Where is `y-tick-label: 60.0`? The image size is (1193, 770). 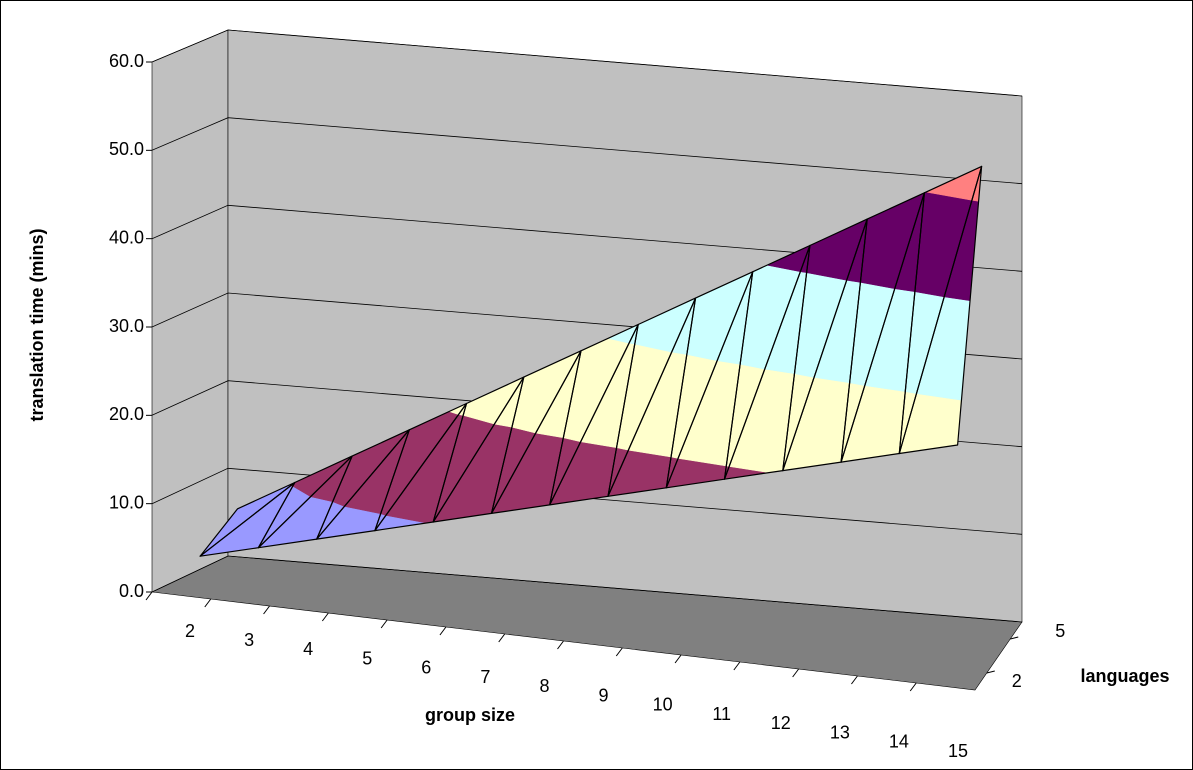
y-tick-label: 60.0 is located at coordinates (126, 61).